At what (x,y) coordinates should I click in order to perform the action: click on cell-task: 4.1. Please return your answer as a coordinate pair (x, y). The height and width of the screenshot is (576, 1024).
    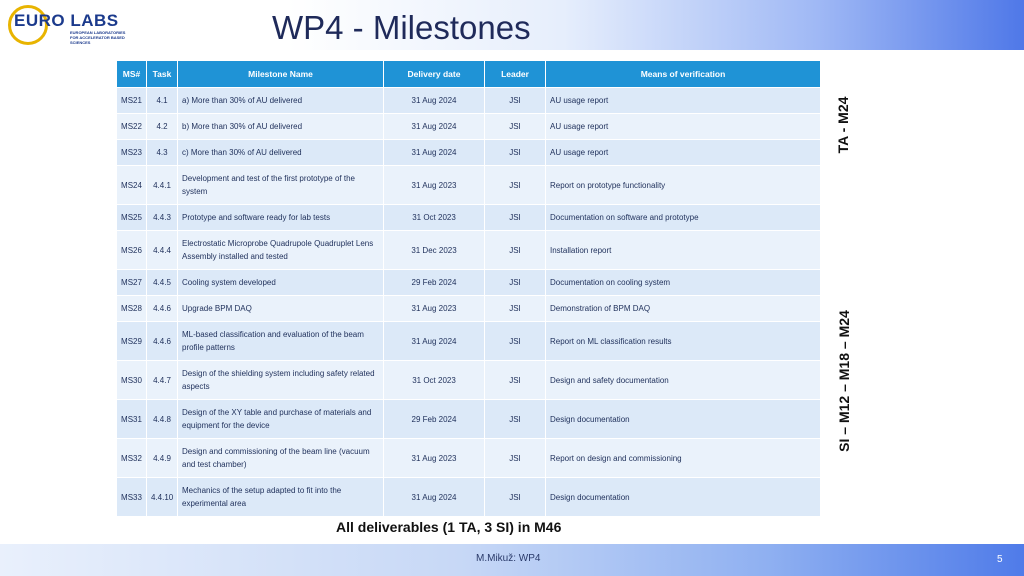
    Looking at the image, I should click on (162, 100).